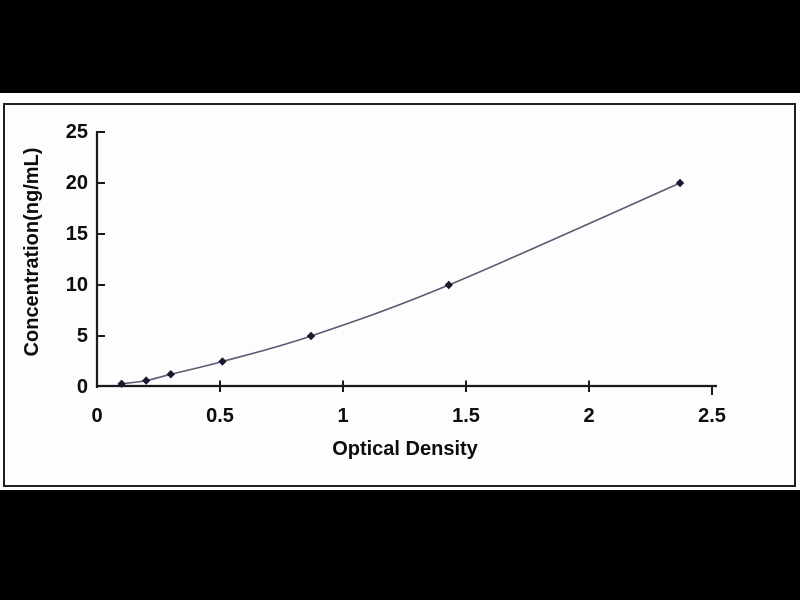 The image size is (800, 600). What do you see at coordinates (76, 285) in the screenshot?
I see `y-tick-label: 10` at bounding box center [76, 285].